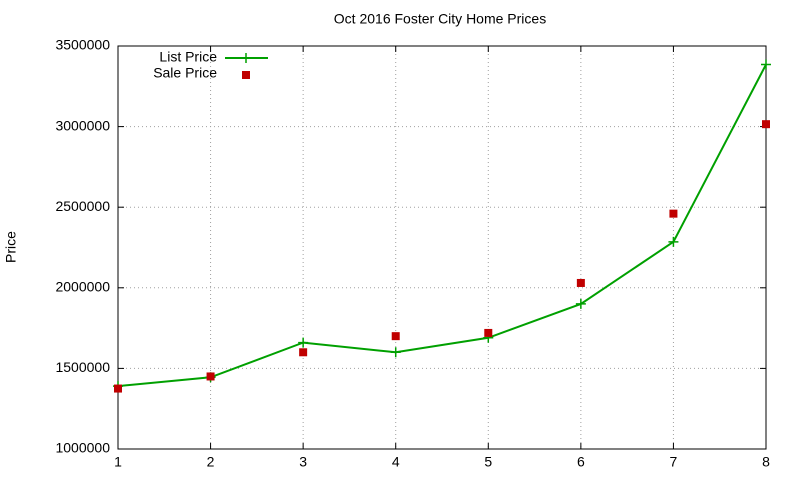 This screenshot has height=480, width=800. What do you see at coordinates (185, 73) in the screenshot?
I see `legend-label: Sale Price` at bounding box center [185, 73].